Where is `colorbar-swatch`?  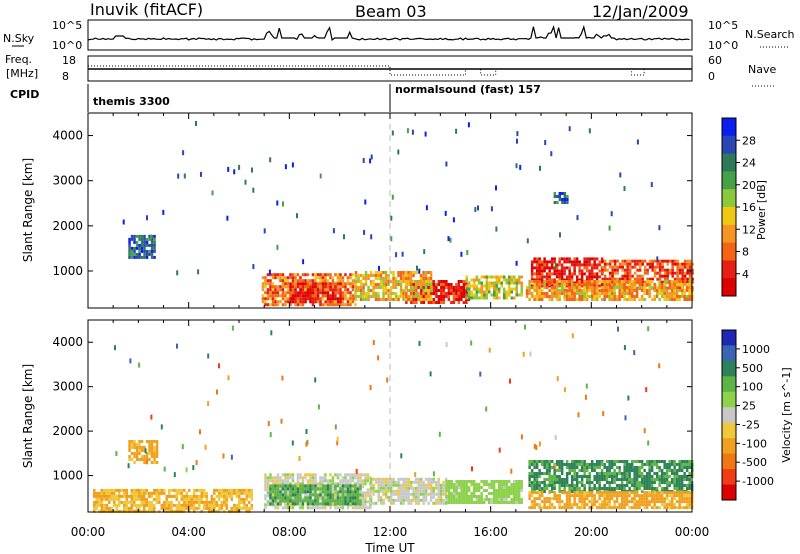
colorbar-swatch is located at coordinates (729, 127).